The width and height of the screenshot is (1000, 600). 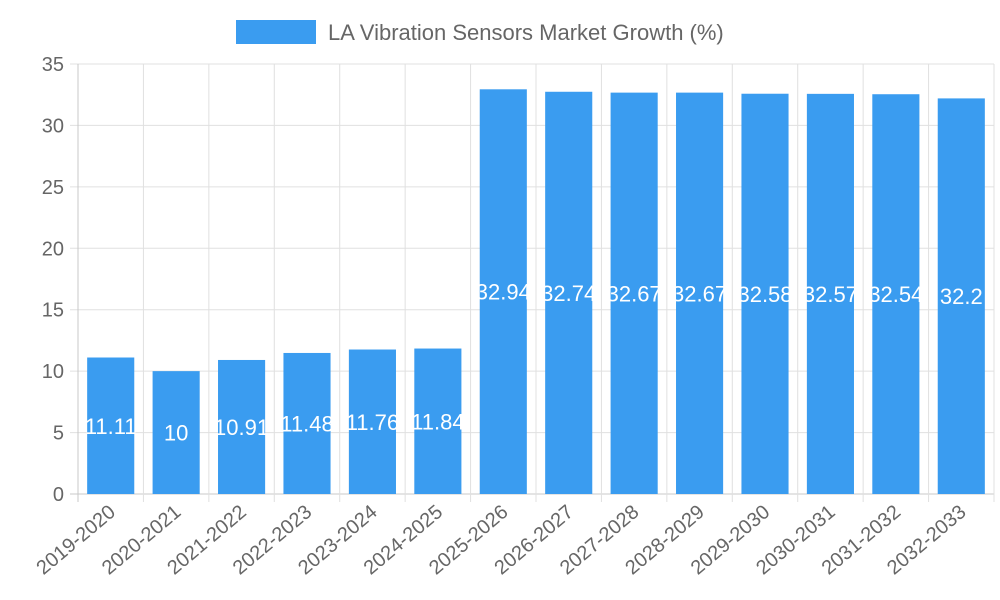 I want to click on data-label: 11.76, so click(x=372, y=422).